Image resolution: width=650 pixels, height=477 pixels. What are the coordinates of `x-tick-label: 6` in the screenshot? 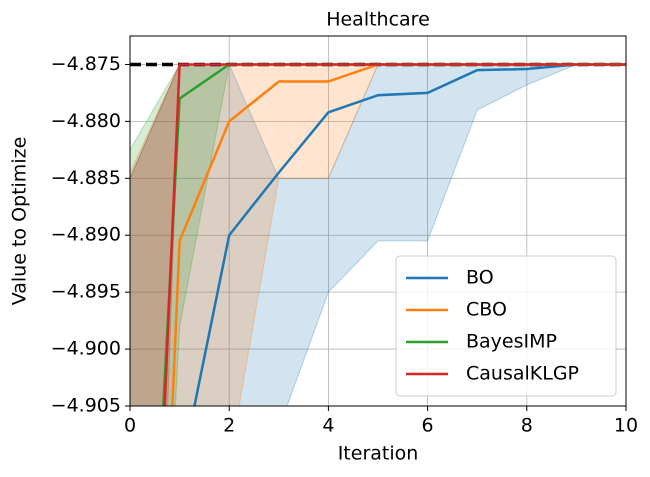 It's located at (428, 426).